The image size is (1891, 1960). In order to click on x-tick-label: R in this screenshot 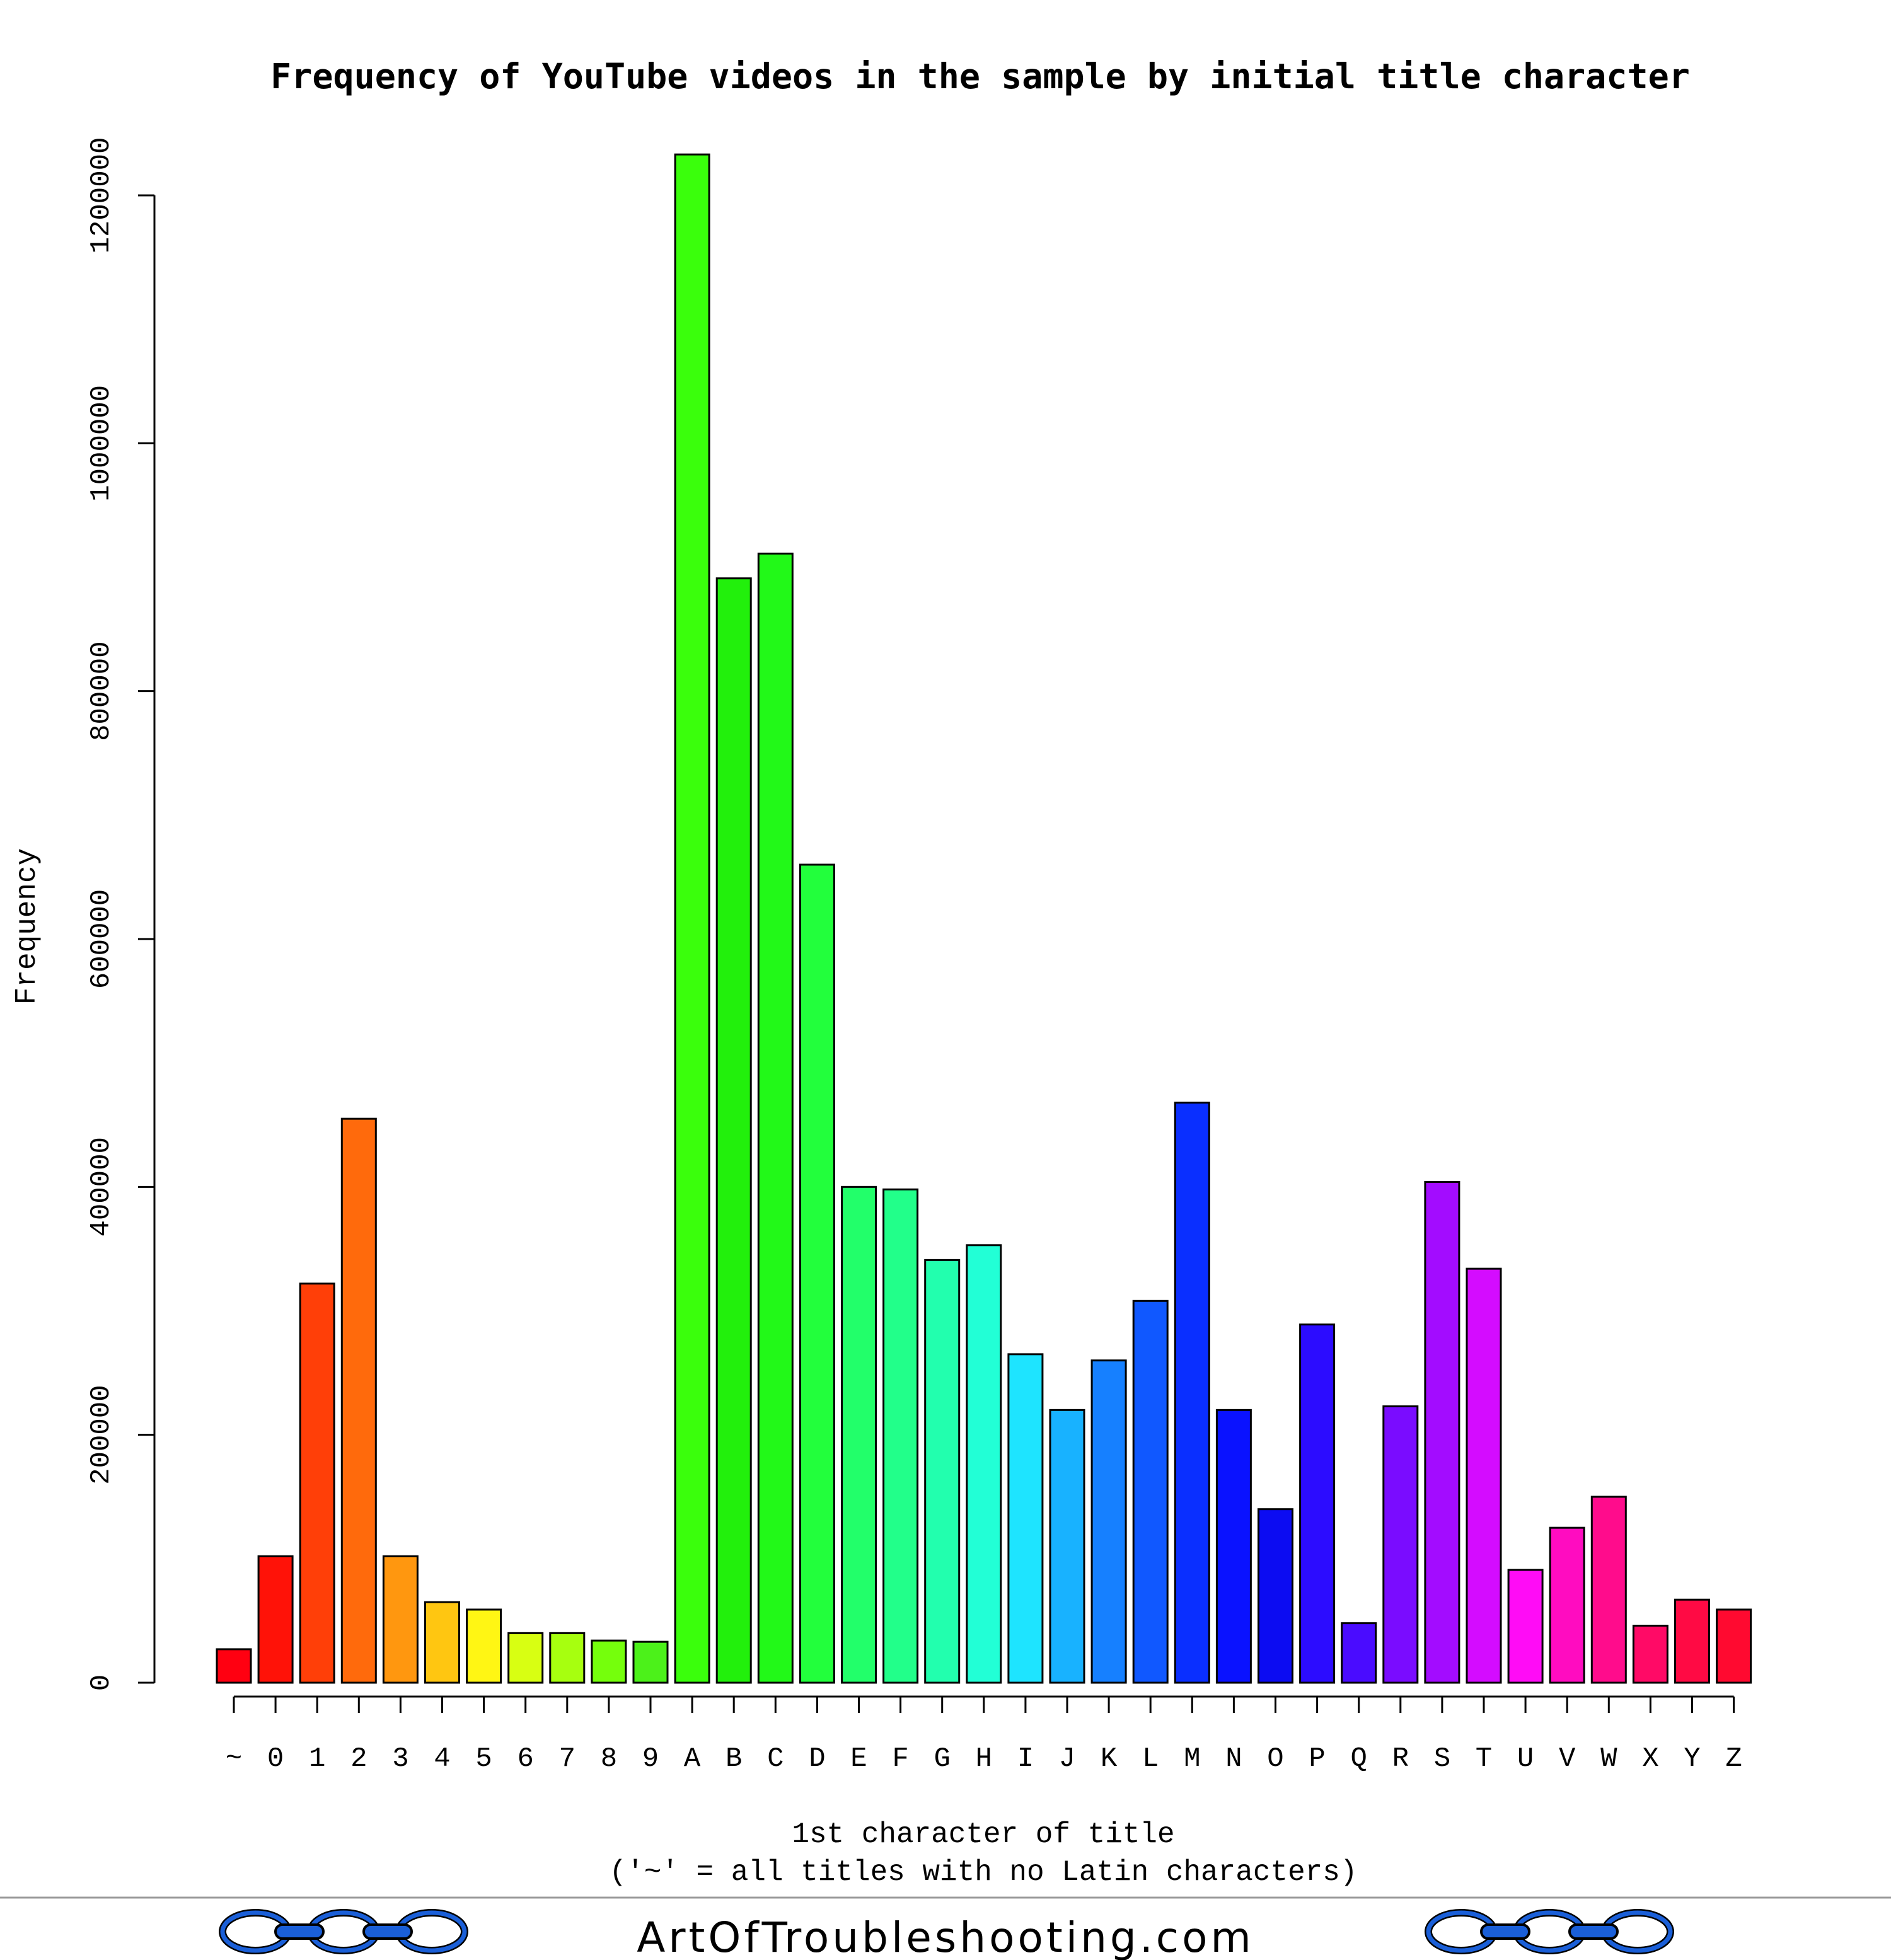, I will do `click(1400, 1759)`.